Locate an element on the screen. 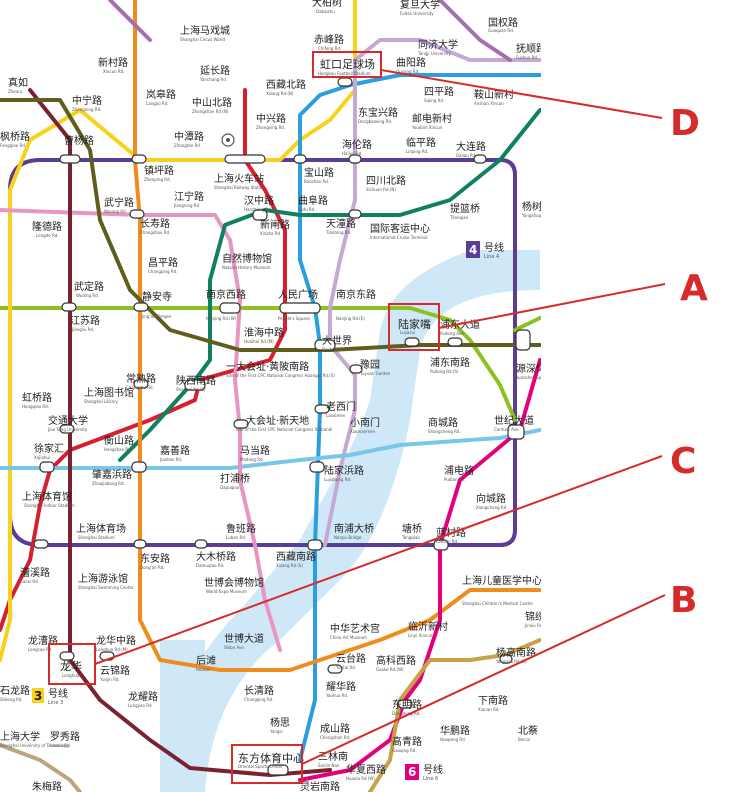 Image resolution: width=735 pixels, height=792 pixels. station-label: 一大会址·黄陂南路 is located at coordinates (267, 366).